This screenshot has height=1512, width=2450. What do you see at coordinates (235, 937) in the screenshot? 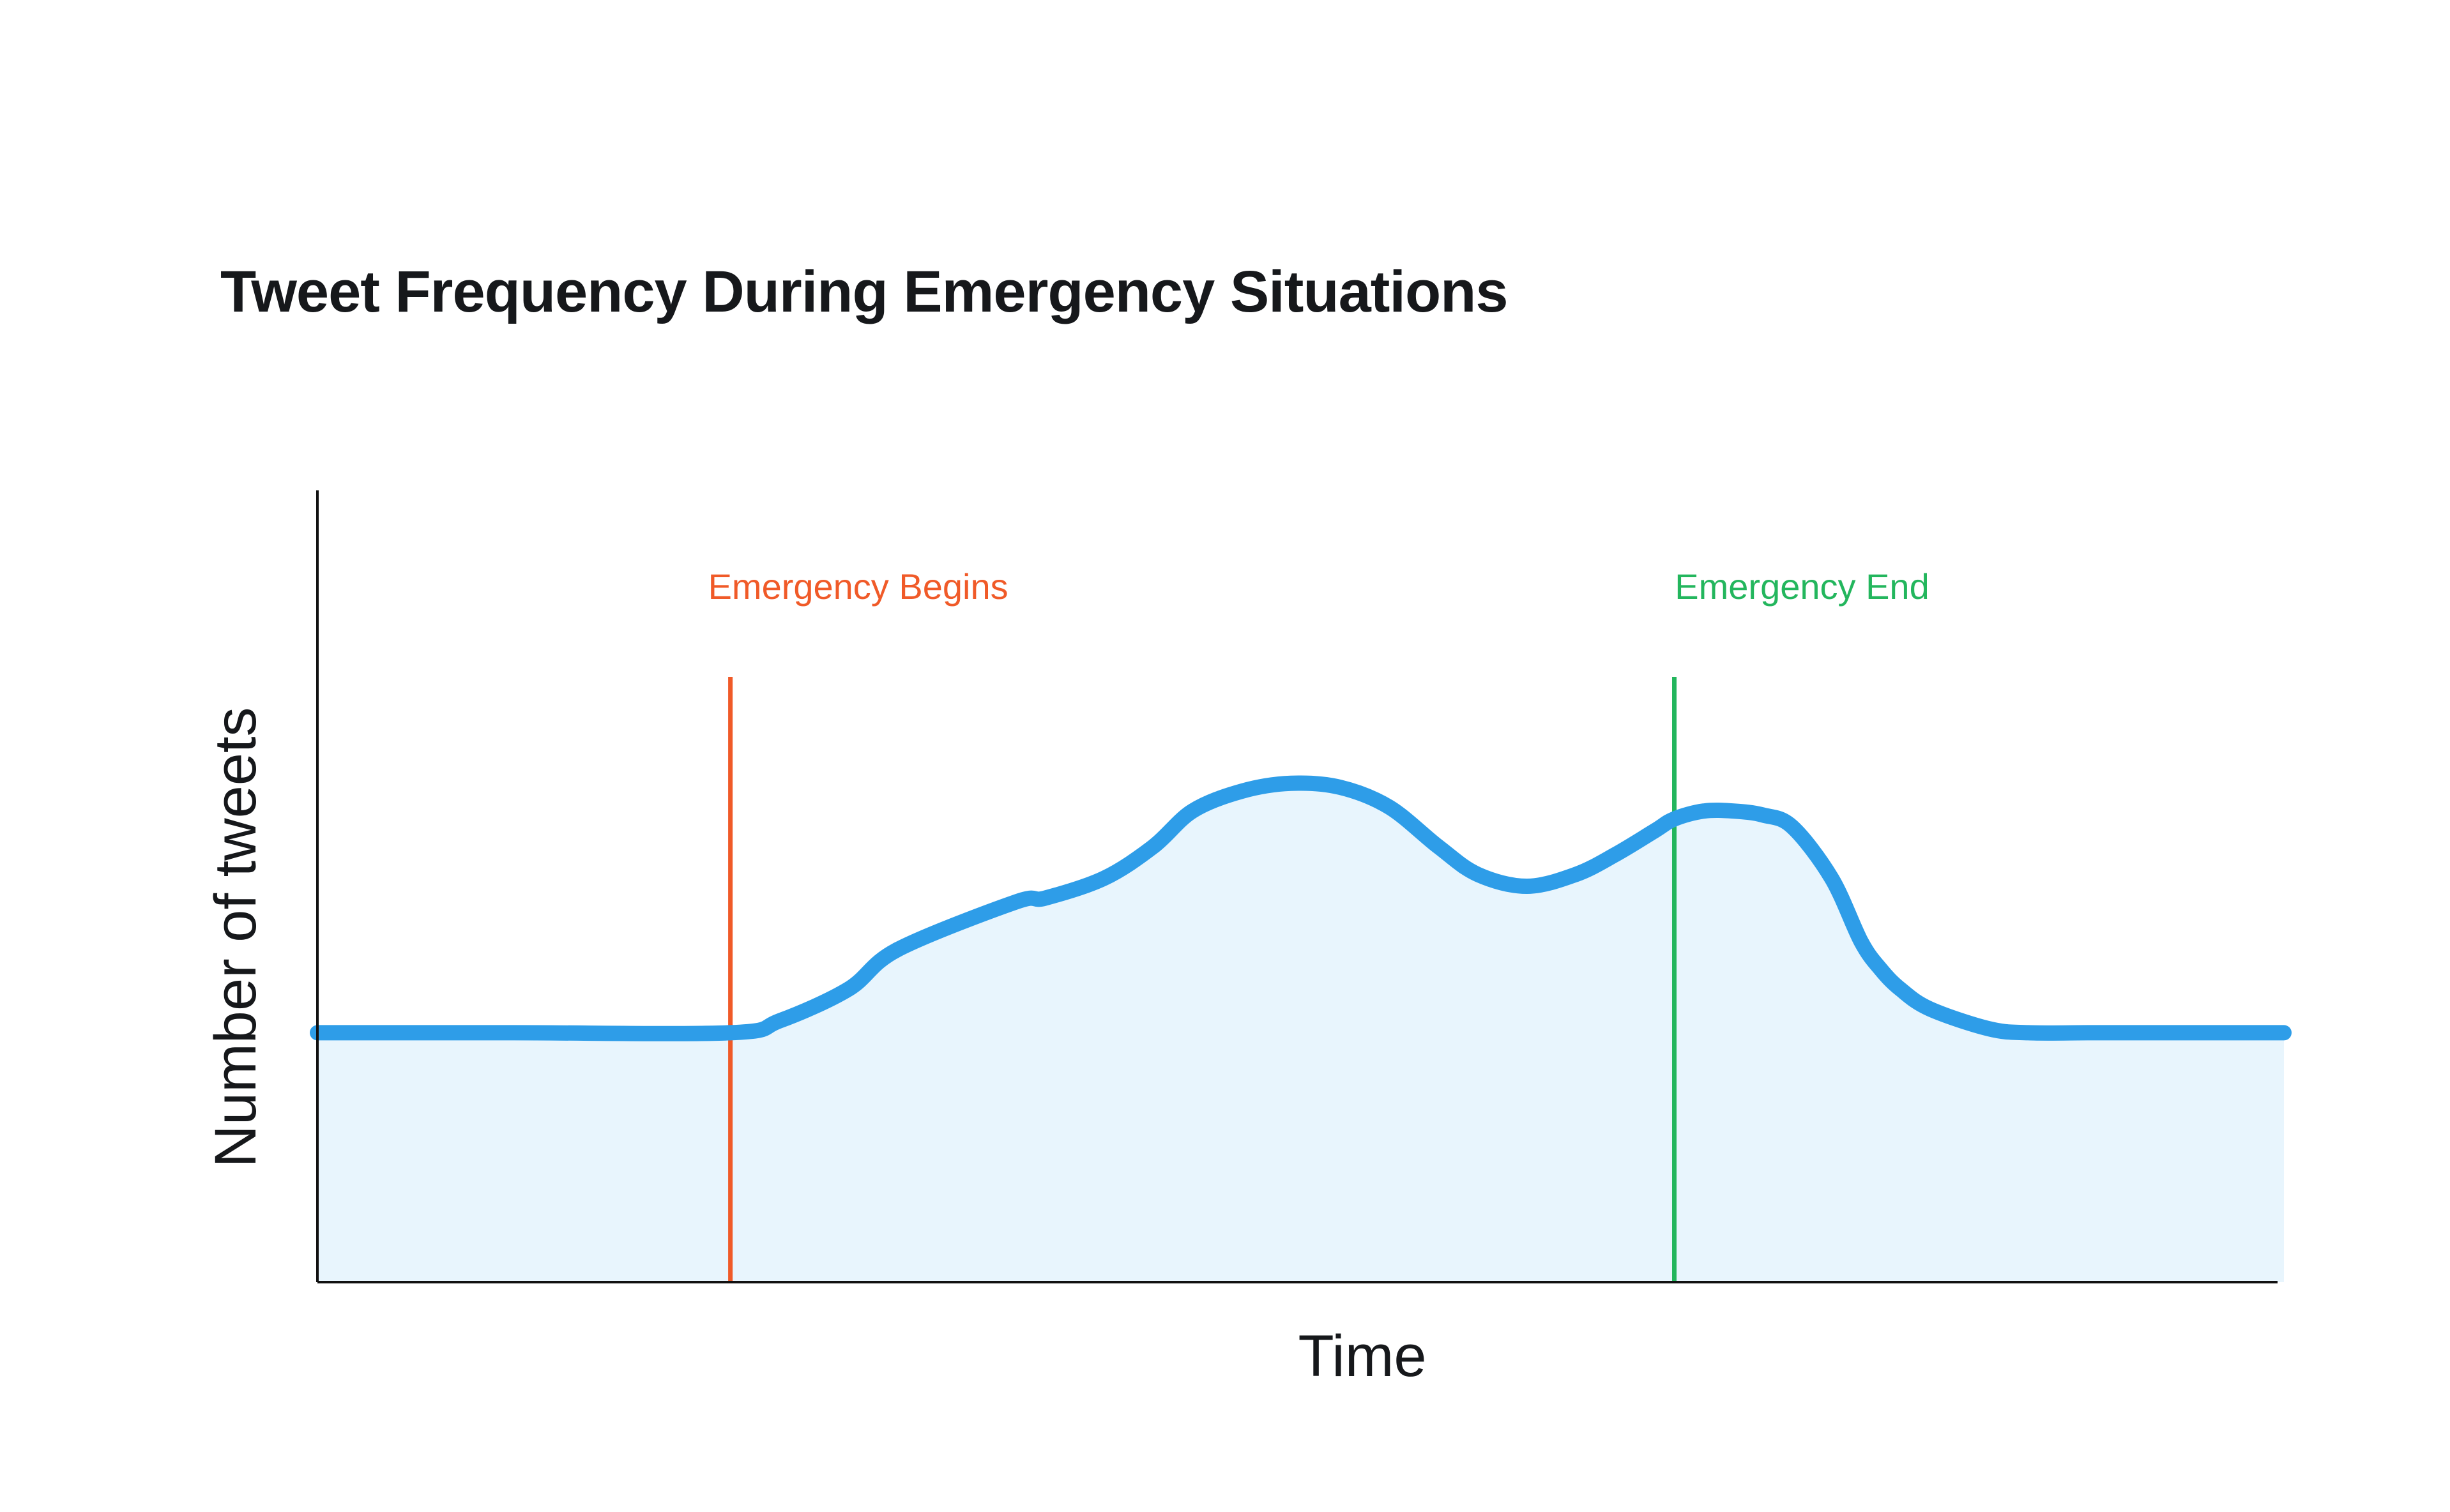
I see `y-axis-label: Number of tweets` at bounding box center [235, 937].